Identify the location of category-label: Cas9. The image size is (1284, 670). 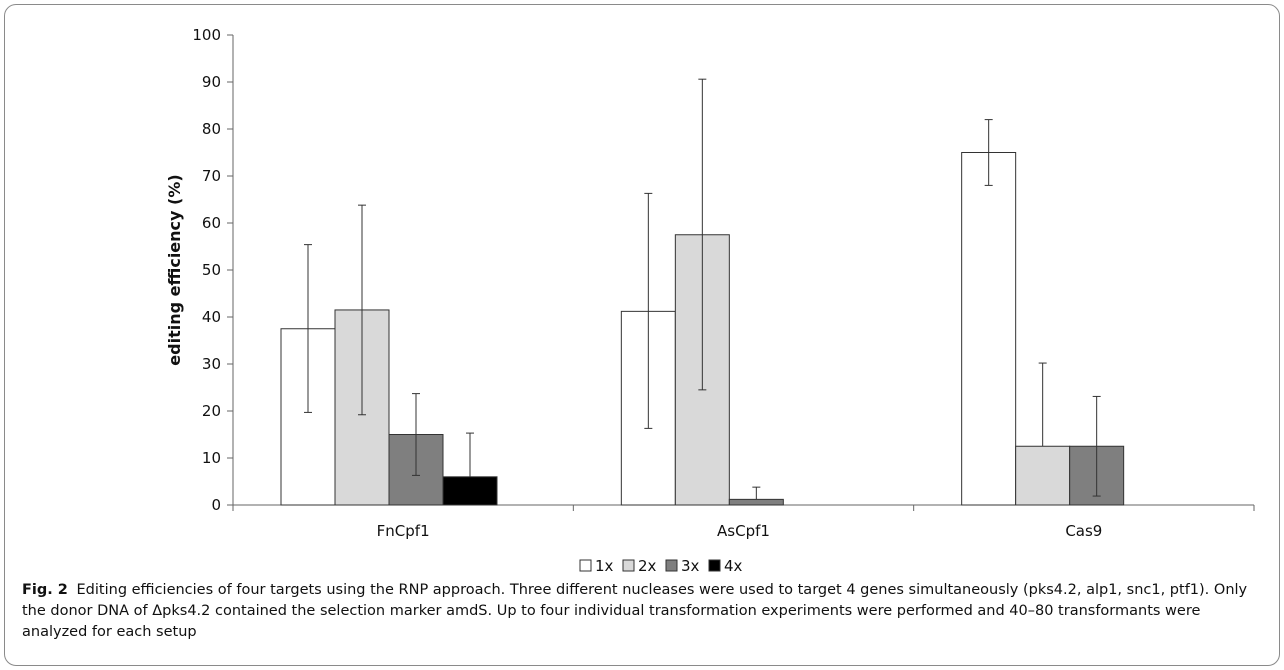
(1083, 531).